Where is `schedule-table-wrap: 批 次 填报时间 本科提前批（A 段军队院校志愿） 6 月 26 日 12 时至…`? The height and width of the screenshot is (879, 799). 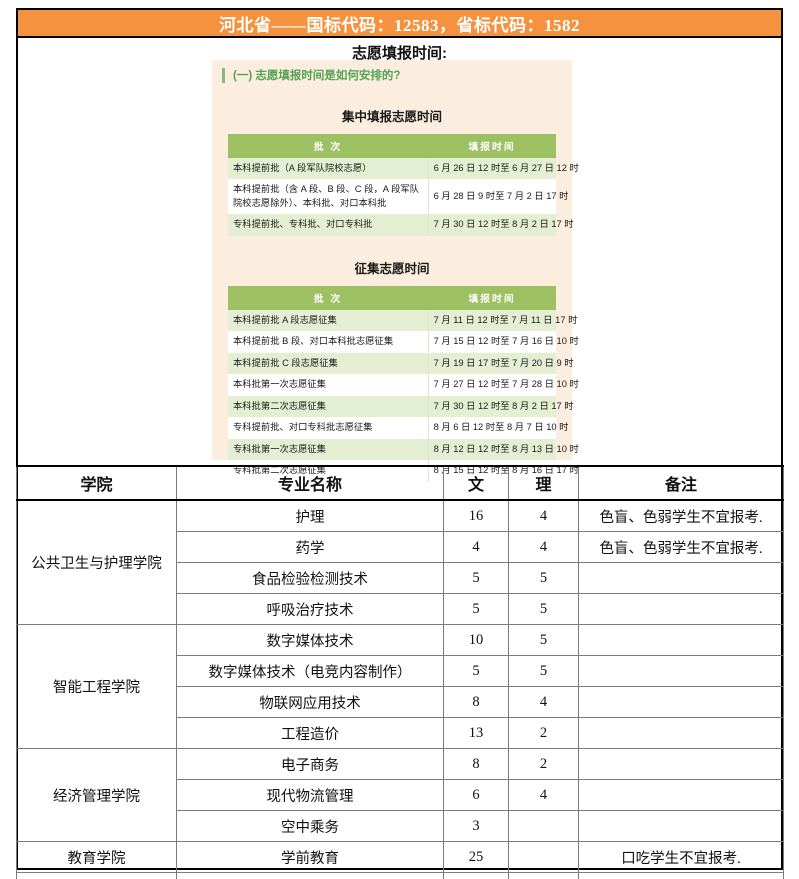
schedule-table-wrap: 批 次 填报时间 本科提前批（A 段军队院校志愿） 6 月 26 日 12 时至… is located at coordinates (395, 185).